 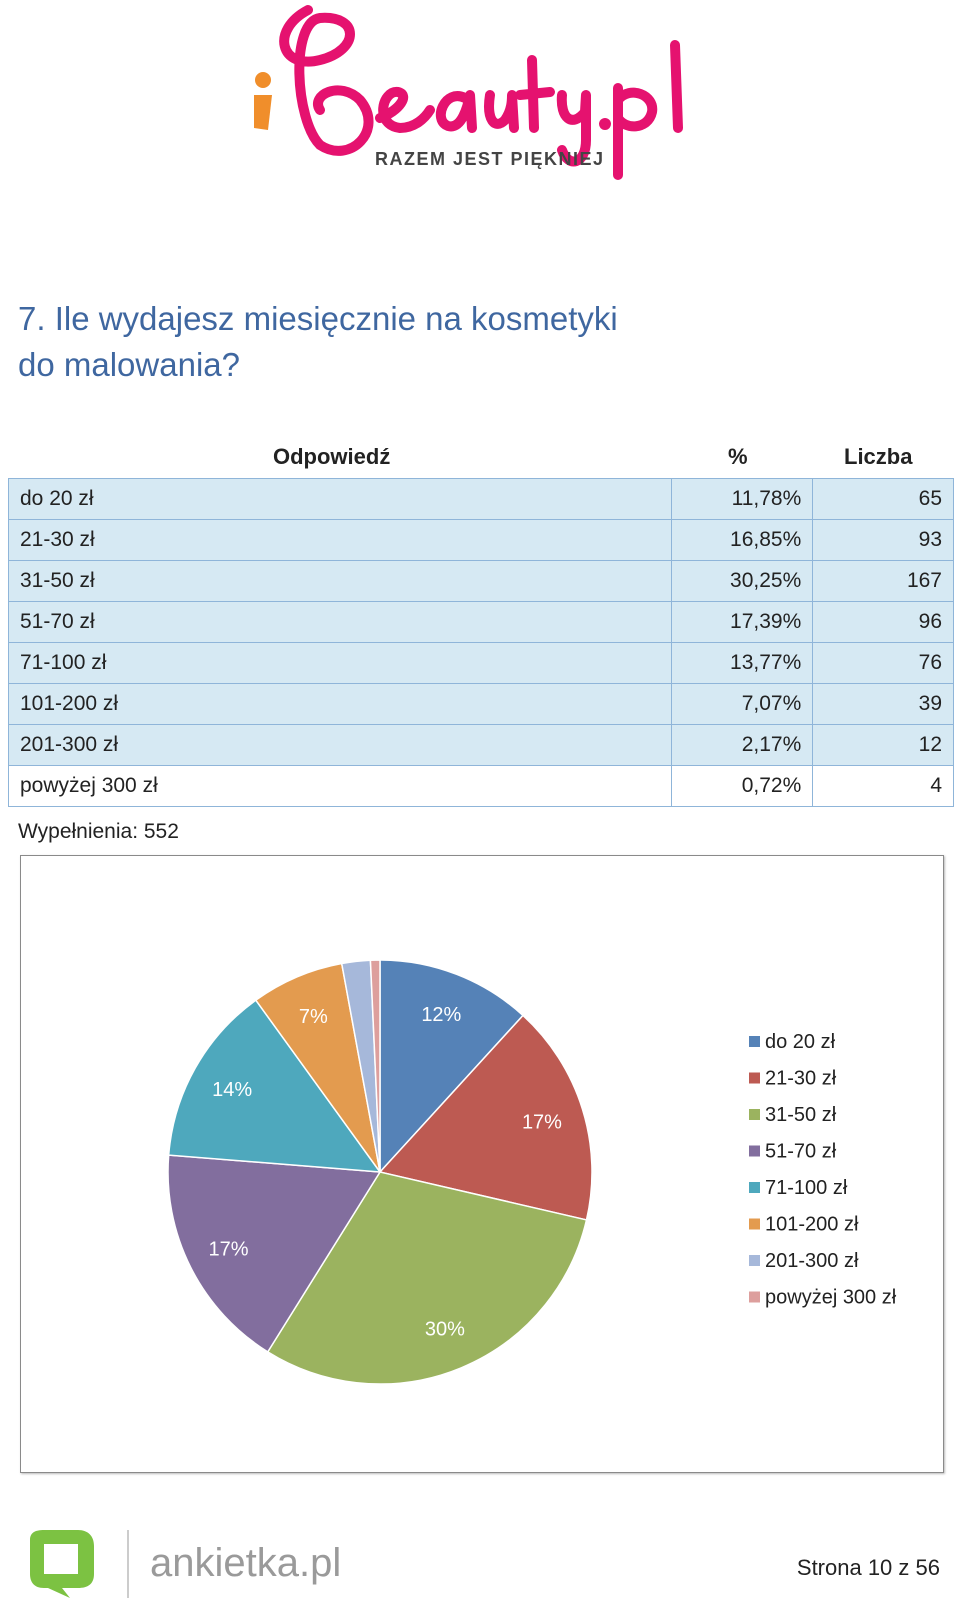 What do you see at coordinates (340, 745) in the screenshot?
I see `row-label: 201-300 zł` at bounding box center [340, 745].